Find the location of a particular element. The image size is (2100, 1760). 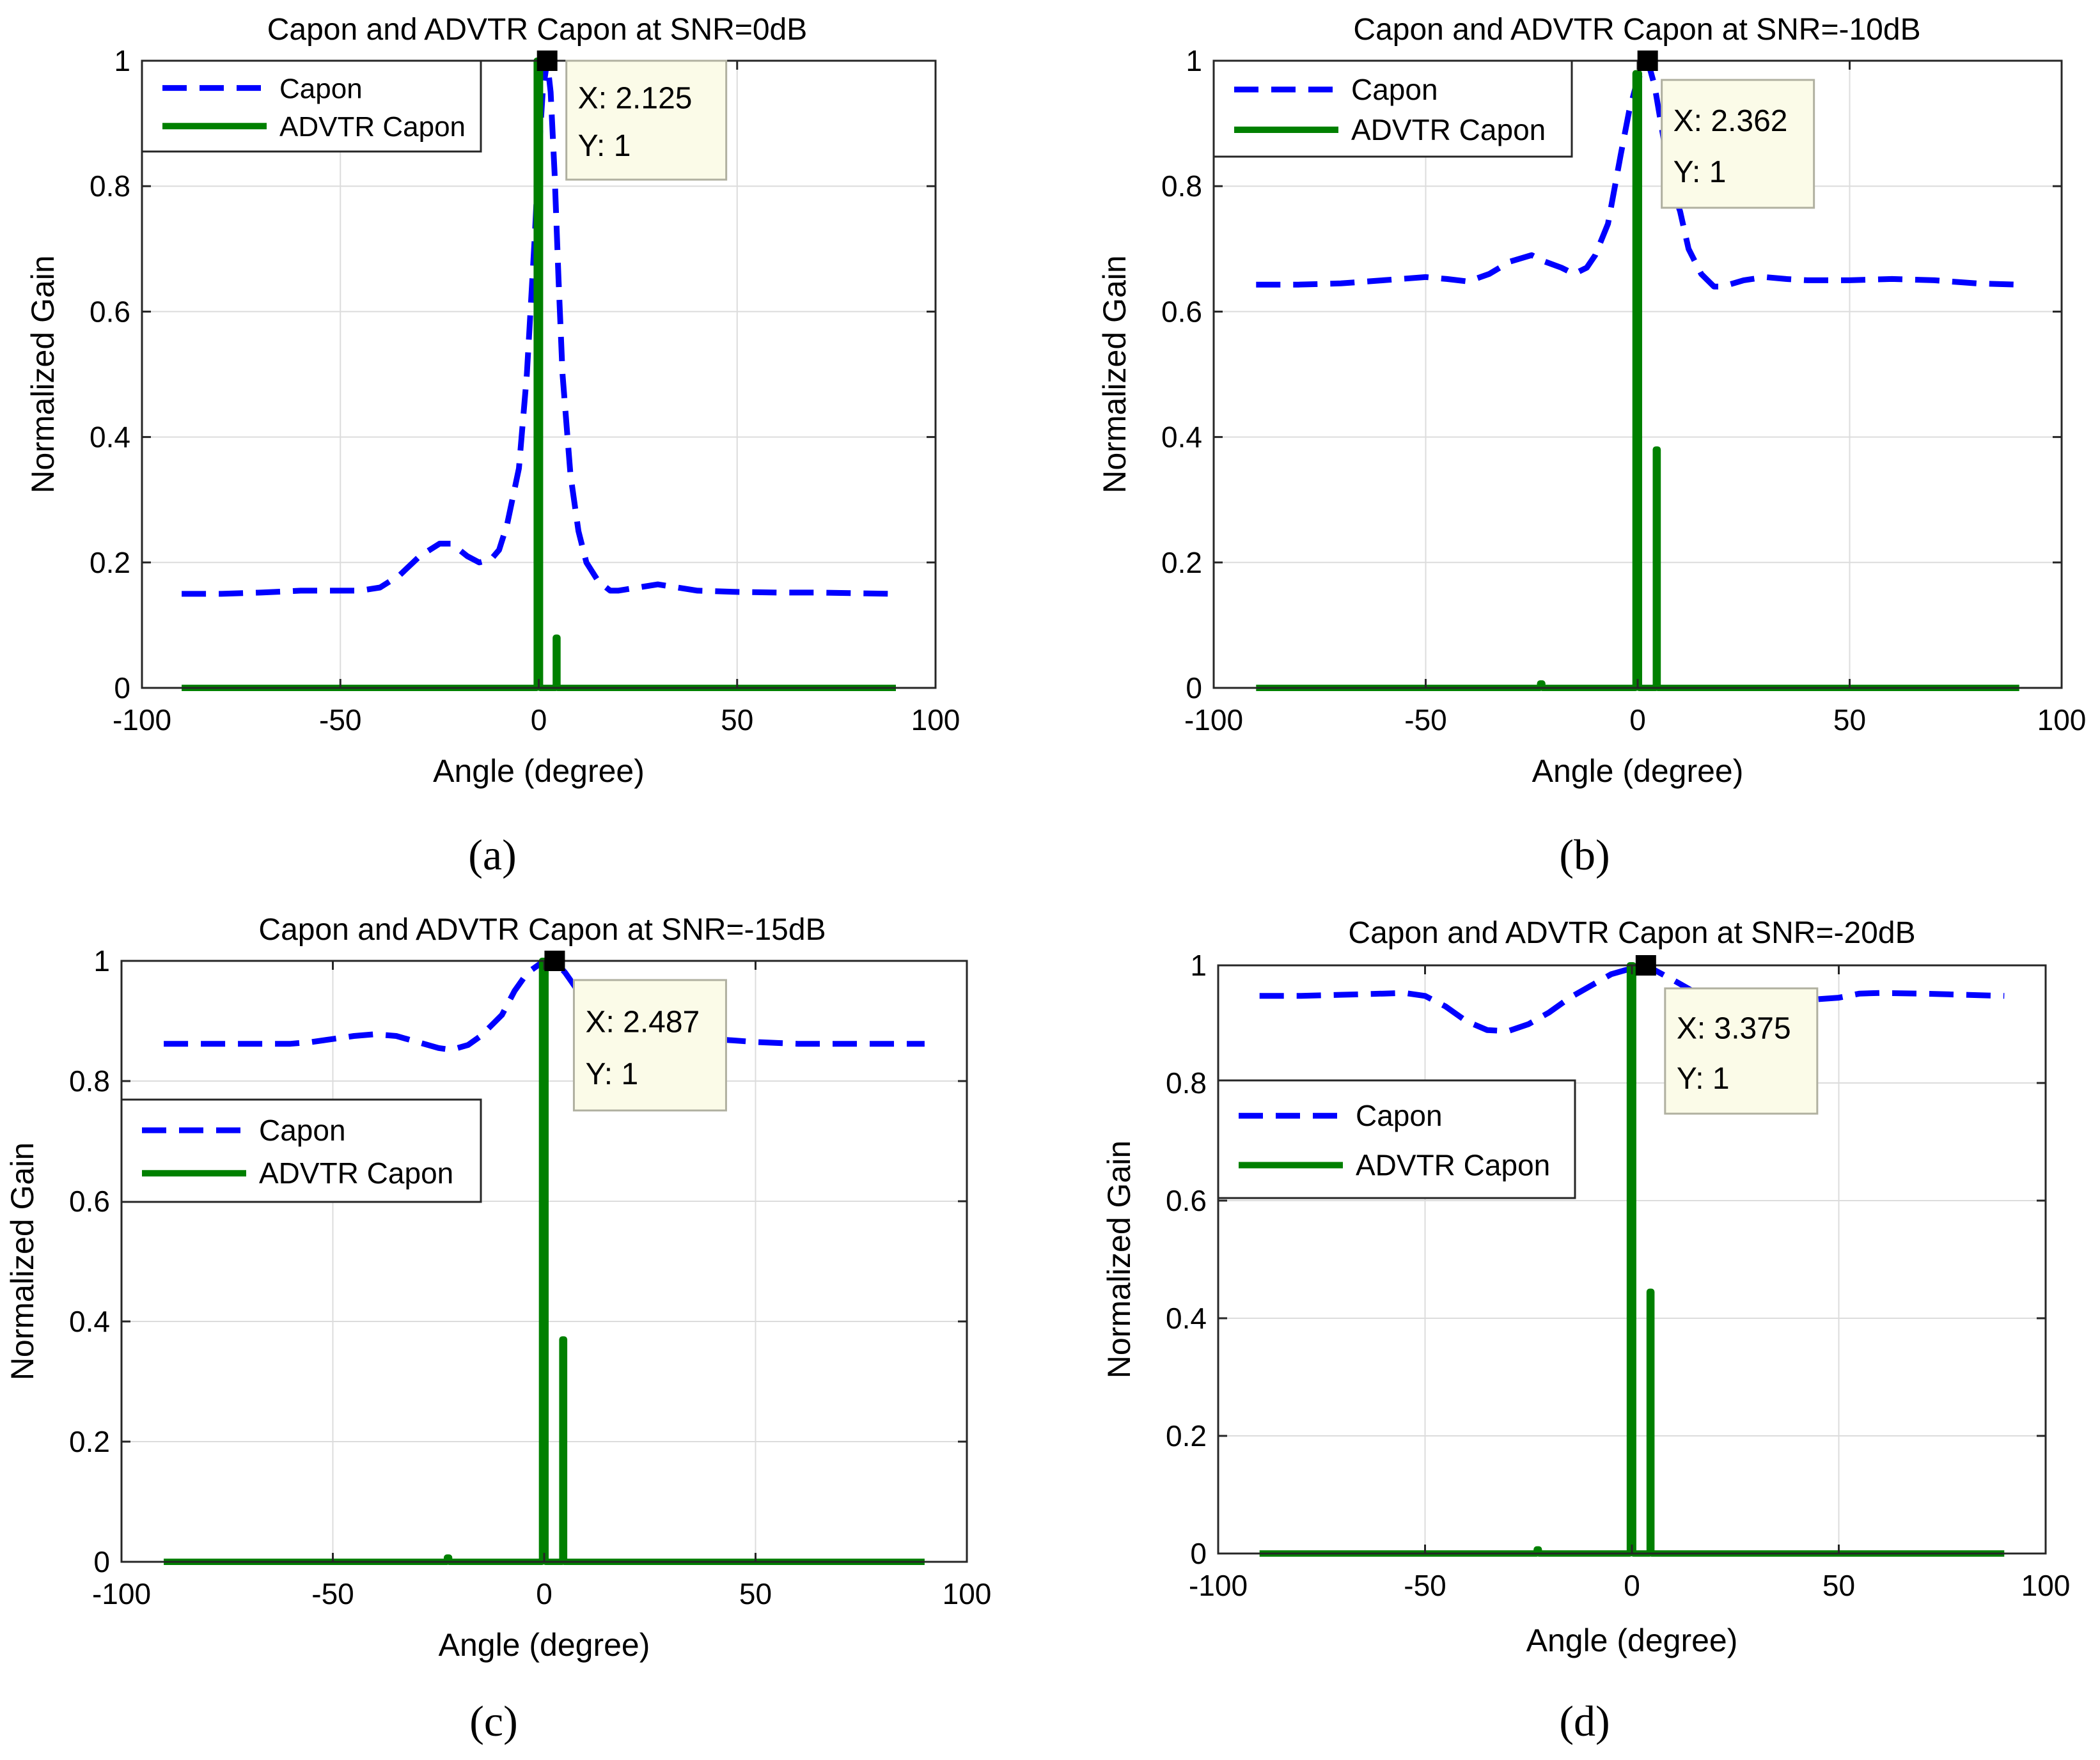

chart-title: Capon and ADVTR Capon at SNR=-10dB is located at coordinates (1637, 30).